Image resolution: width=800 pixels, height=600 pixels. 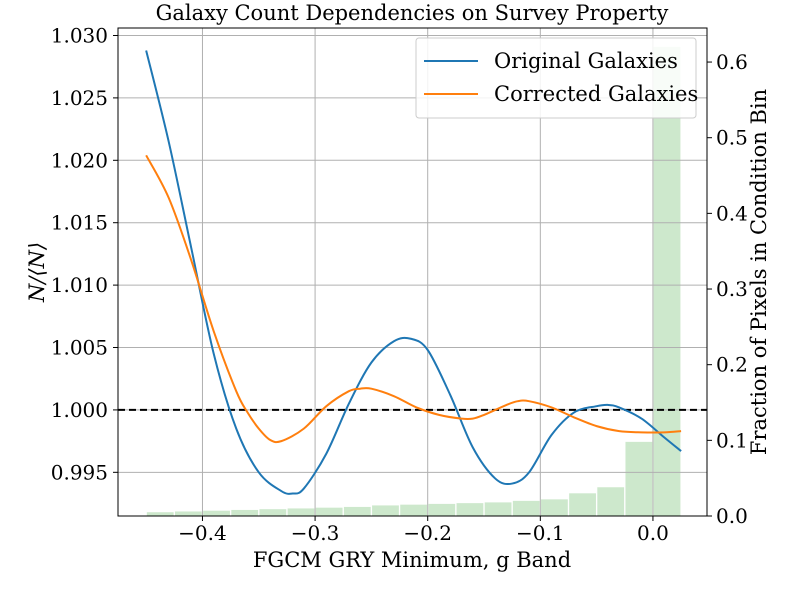 What do you see at coordinates (732, 289) in the screenshot?
I see `y-right-tick-label: 0.3` at bounding box center [732, 289].